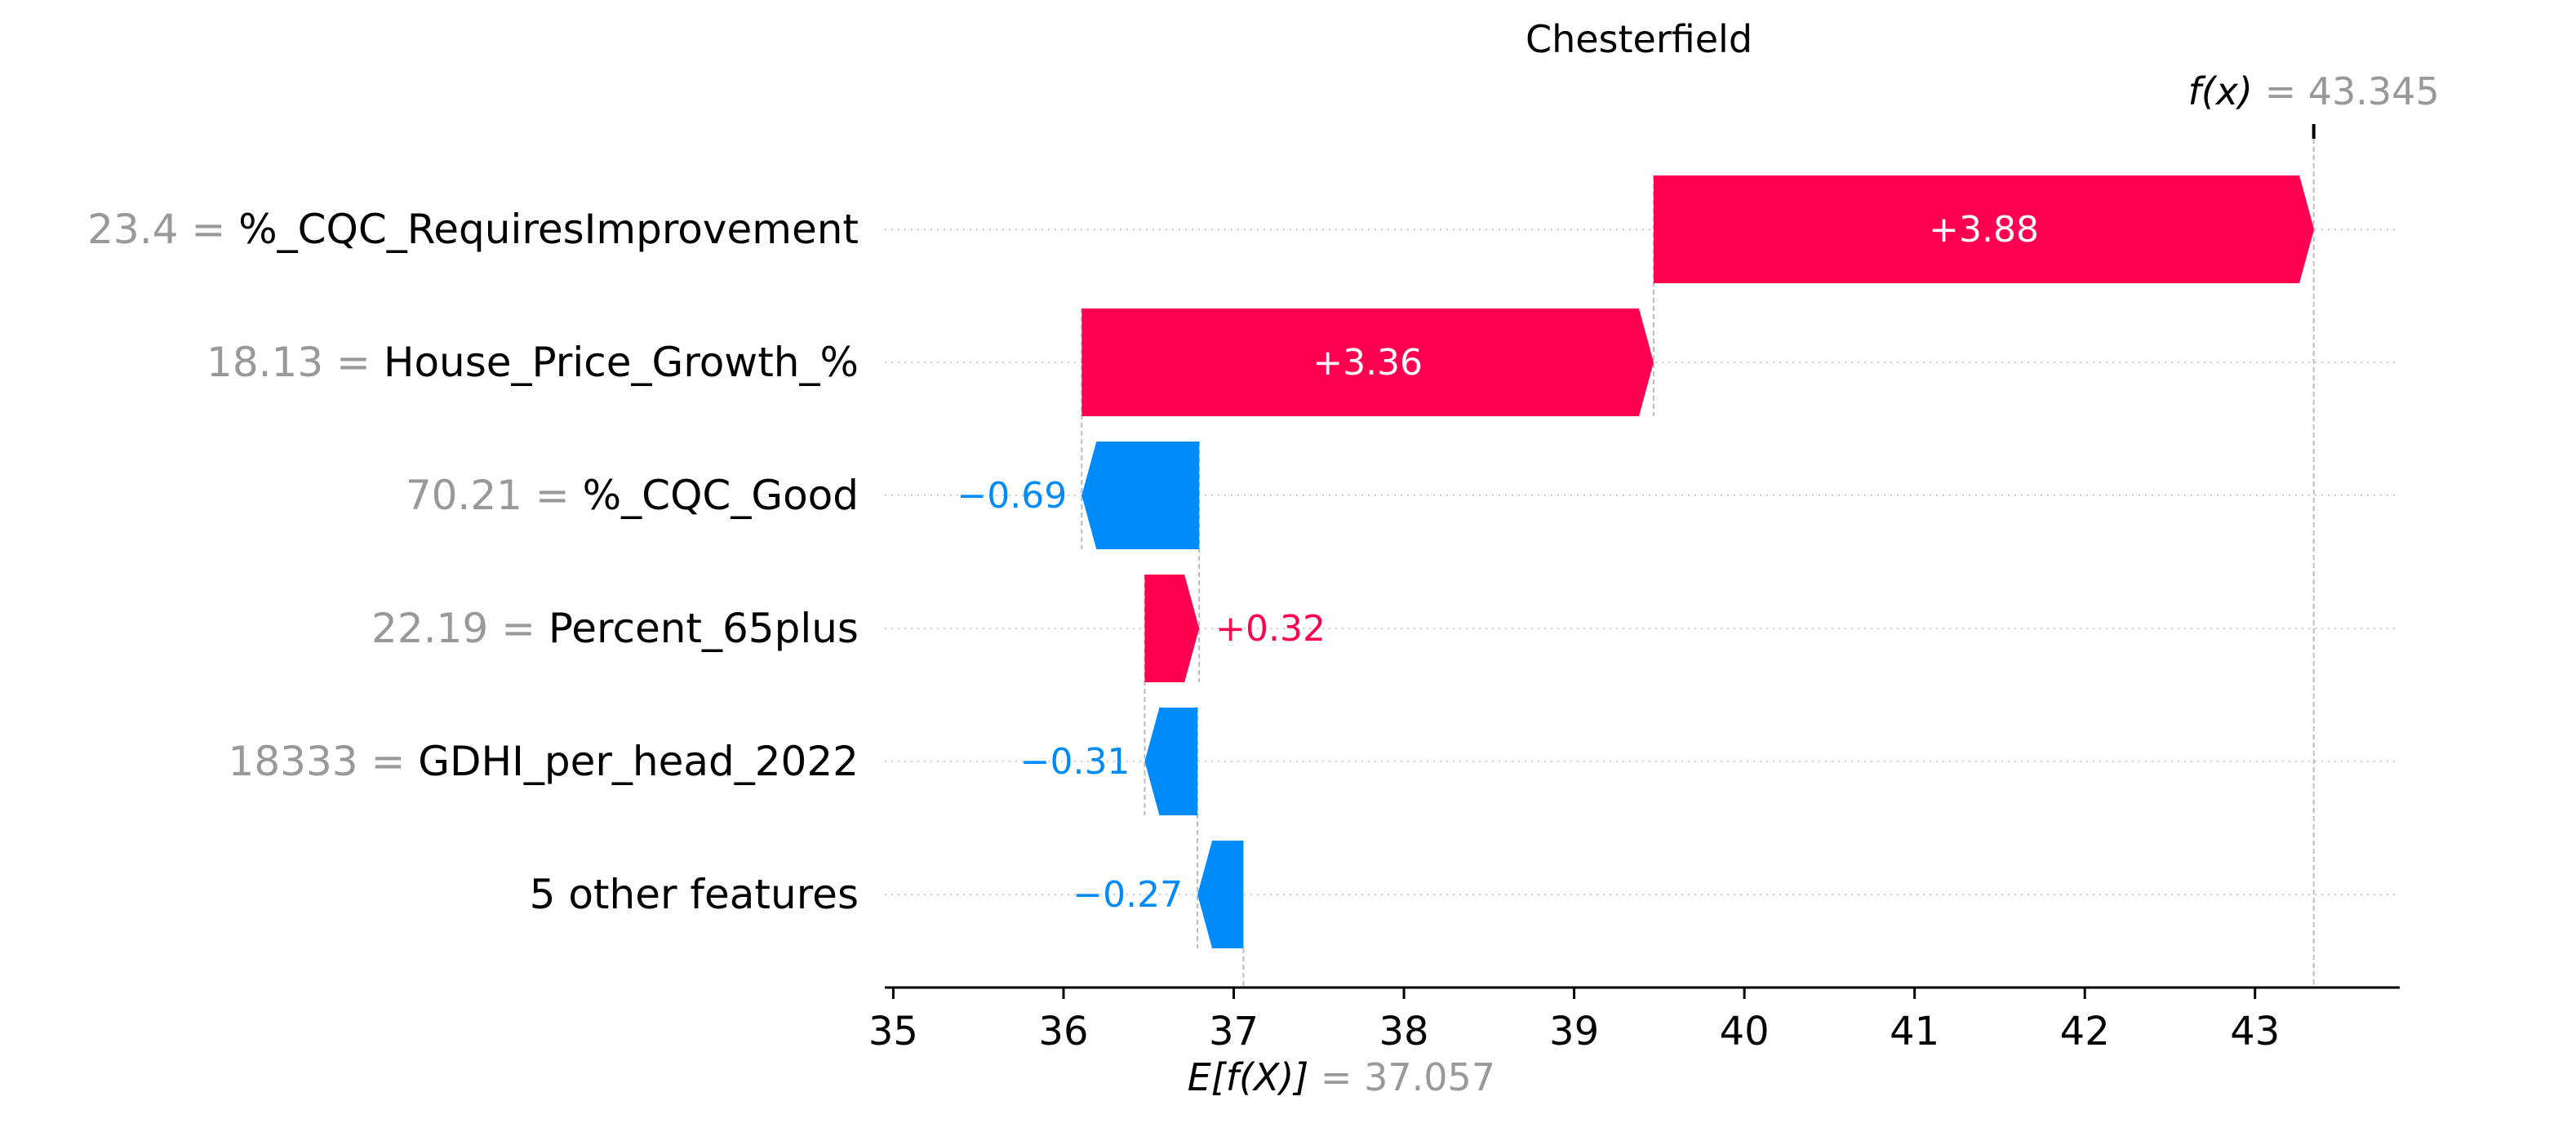 This screenshot has width=2576, height=1123. What do you see at coordinates (1254, 1077) in the screenshot?
I see `base-value-symbol: E[f(X)]` at bounding box center [1254, 1077].